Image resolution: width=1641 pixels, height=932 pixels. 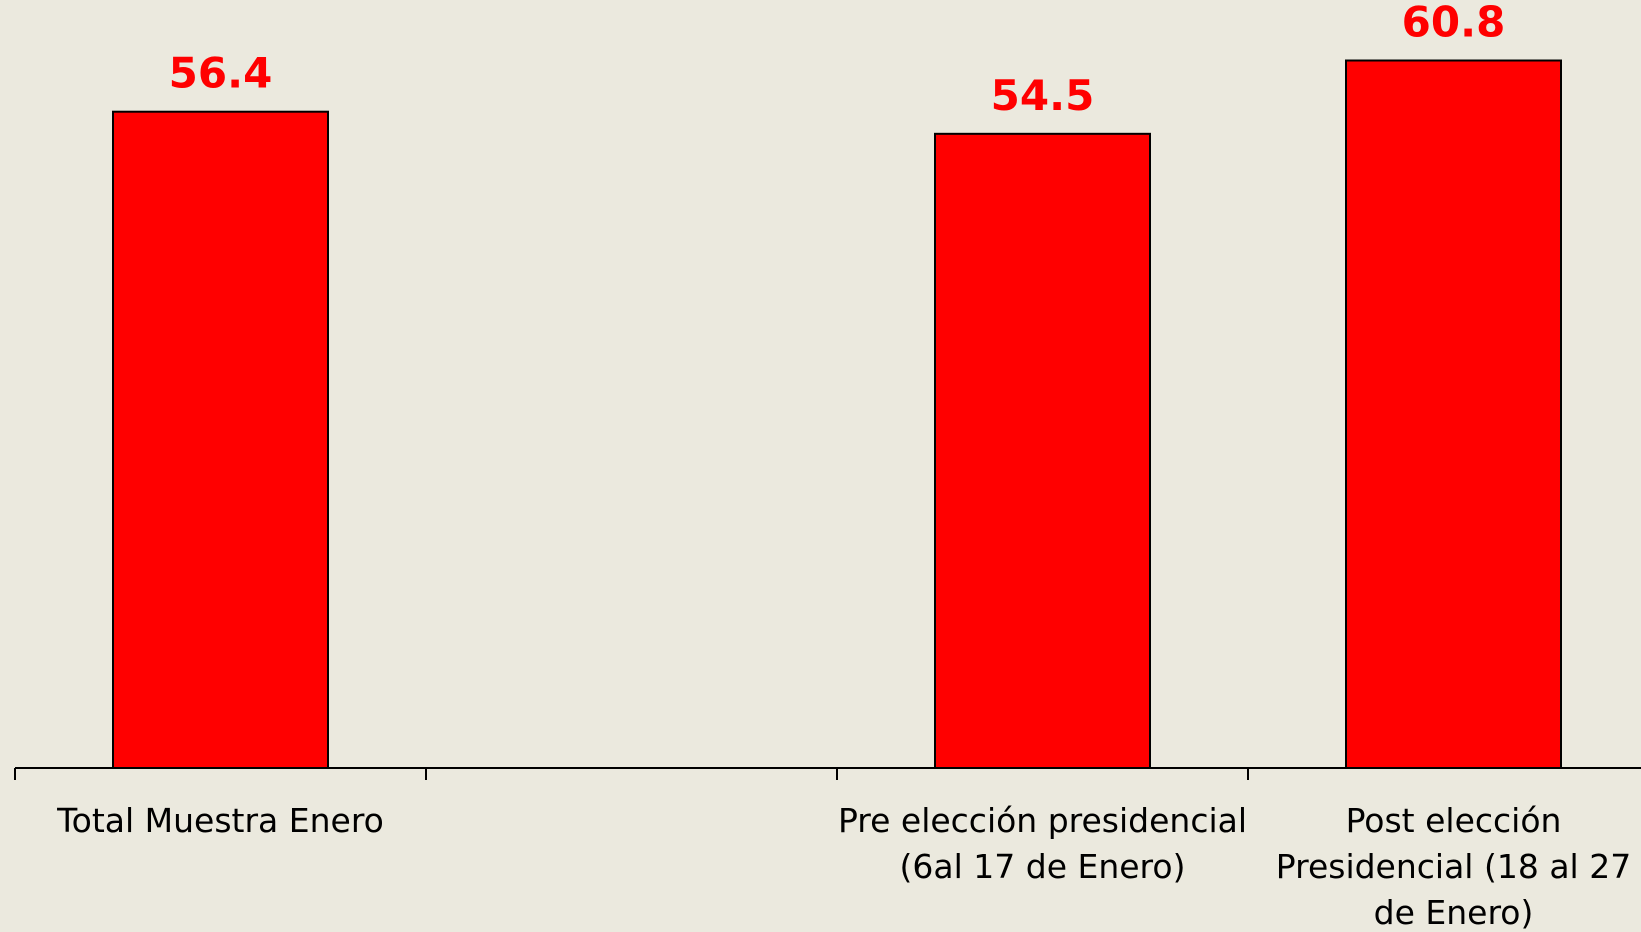 What do you see at coordinates (1454, 912) in the screenshot?
I see `x-tick-label-line: de Enero)` at bounding box center [1454, 912].